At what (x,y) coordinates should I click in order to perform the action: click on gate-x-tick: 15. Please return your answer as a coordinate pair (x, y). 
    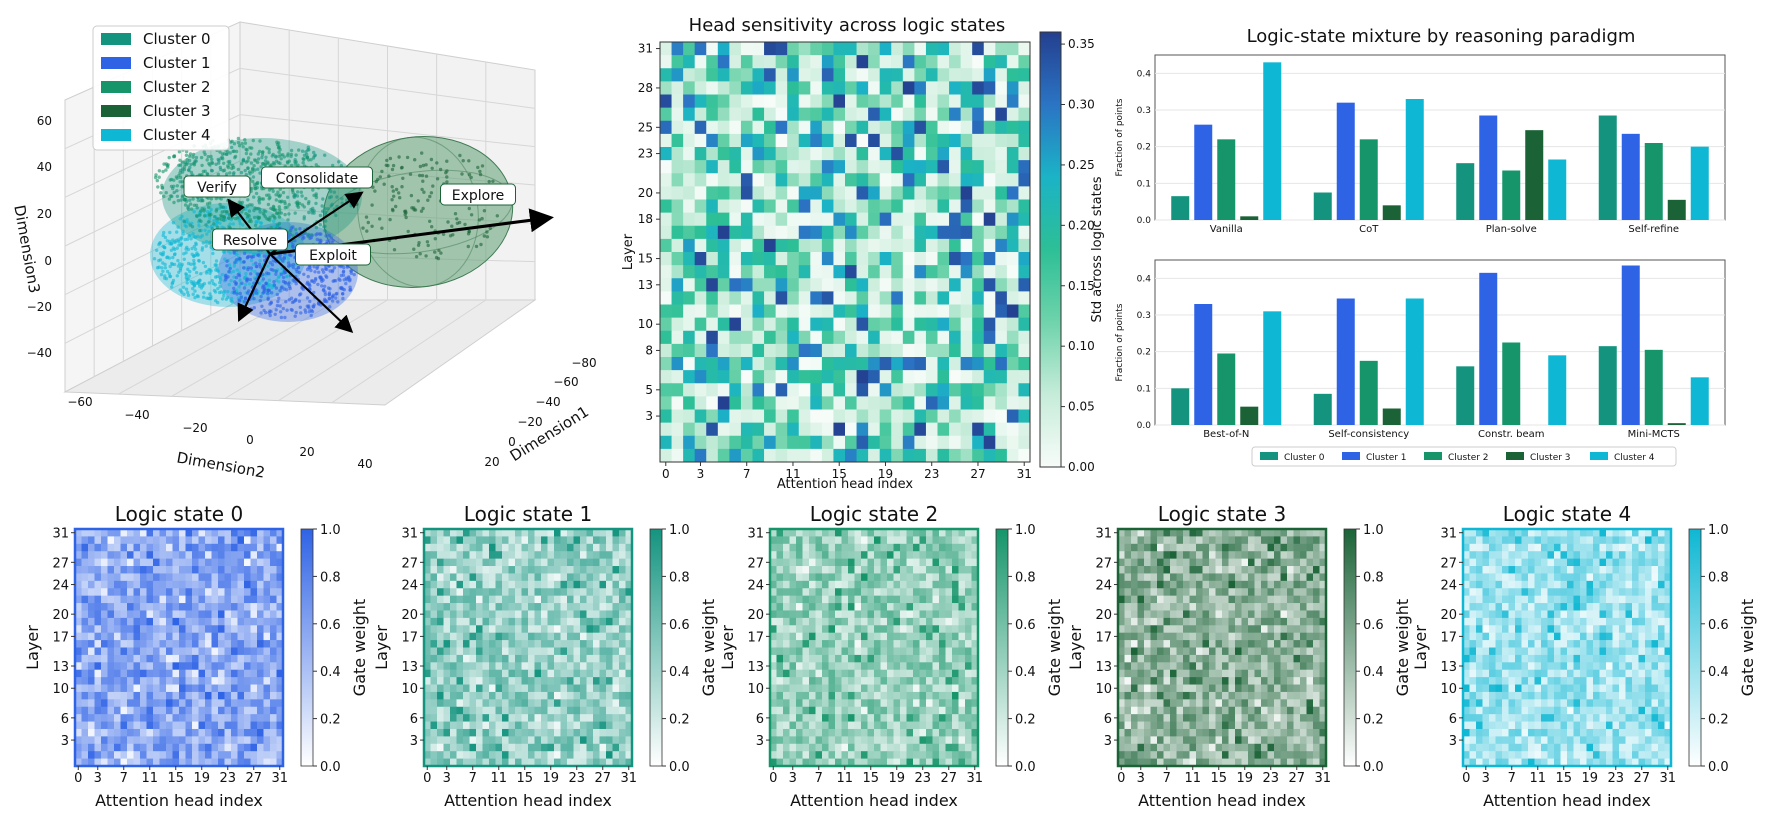
    Looking at the image, I should click on (175, 778).